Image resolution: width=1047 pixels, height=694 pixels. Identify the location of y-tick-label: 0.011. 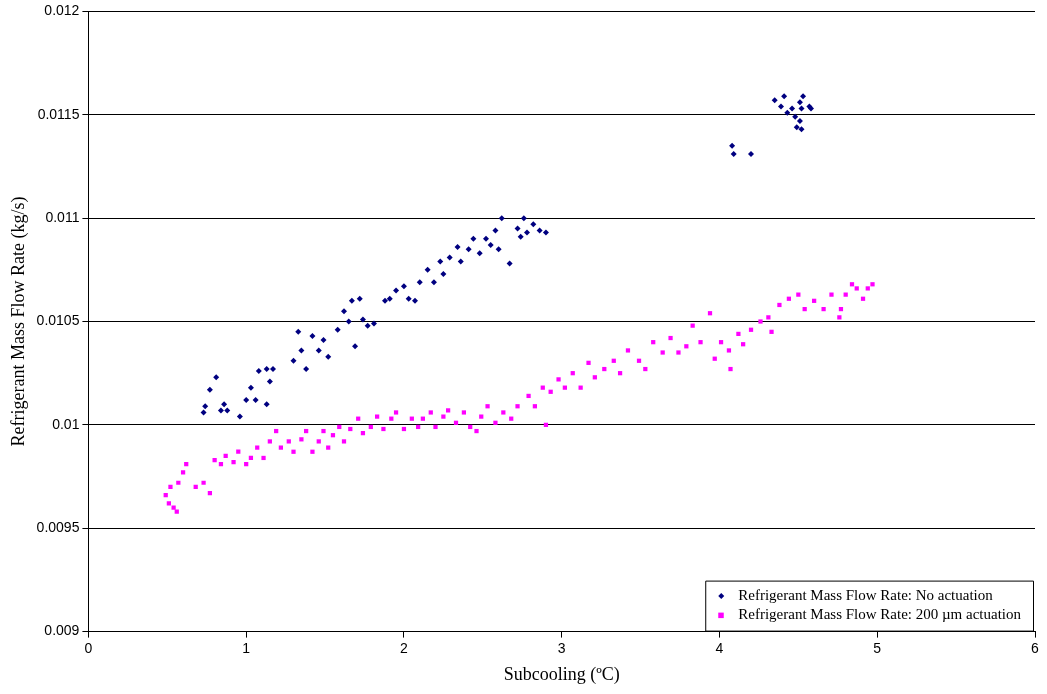
(62, 216).